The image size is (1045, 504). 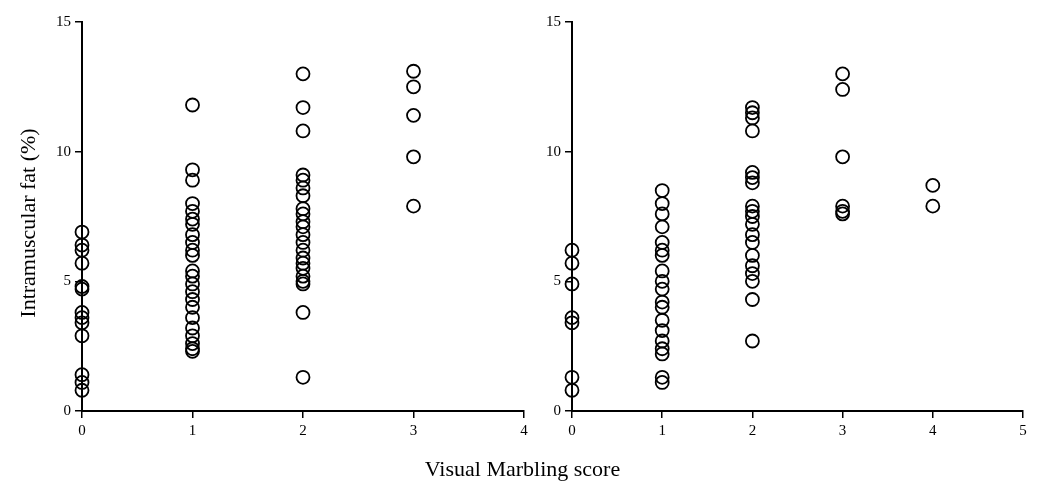 I want to click on x-tick-label: 5, so click(x=1023, y=429).